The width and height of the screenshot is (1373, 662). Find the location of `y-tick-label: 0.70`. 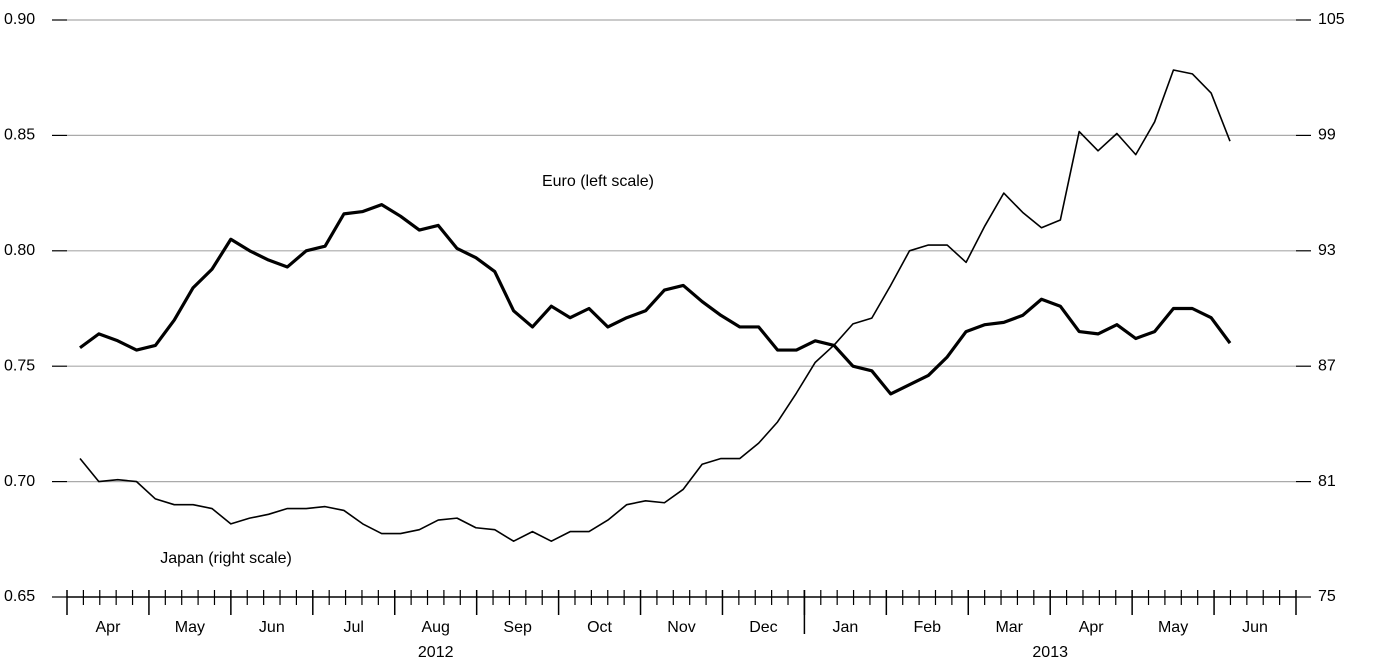

y-tick-label: 0.70 is located at coordinates (19, 481).